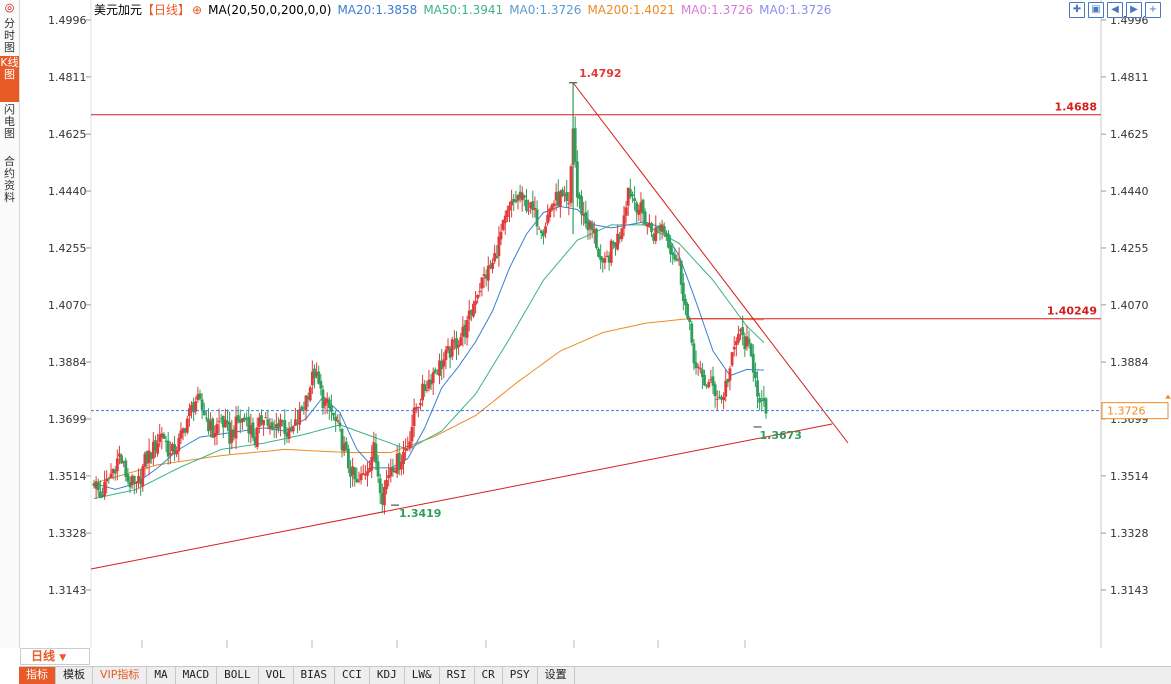 Image resolution: width=1171 pixels, height=684 pixels. Describe the element at coordinates (1096, 10) in the screenshot. I see `expand-icon: ▣` at that location.